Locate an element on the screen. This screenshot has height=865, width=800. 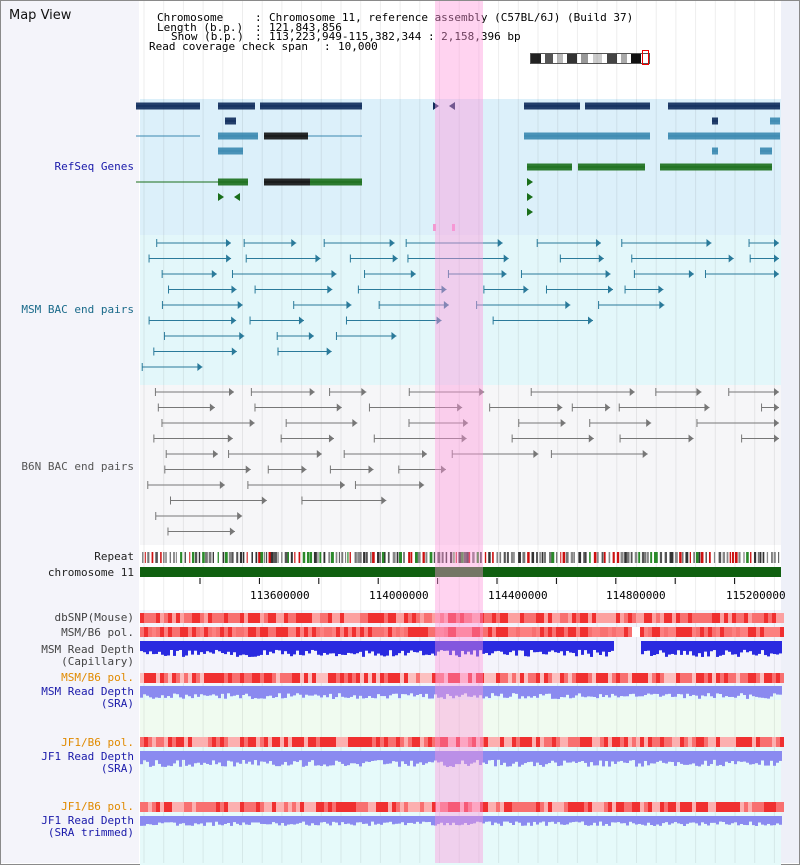
jf1-read-depth-sra-label: JF1 Read Depth is located at coordinates (87, 756).